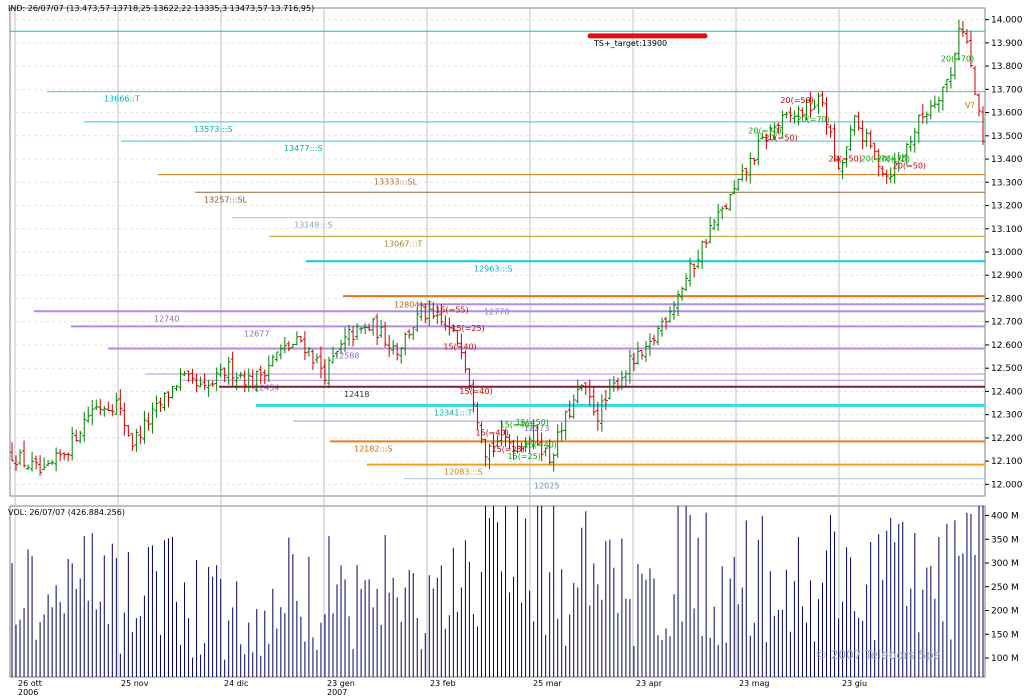 The height and width of the screenshot is (696, 1024). What do you see at coordinates (1005, 540) in the screenshot?
I see `volume-tick-label: 350 M` at bounding box center [1005, 540].